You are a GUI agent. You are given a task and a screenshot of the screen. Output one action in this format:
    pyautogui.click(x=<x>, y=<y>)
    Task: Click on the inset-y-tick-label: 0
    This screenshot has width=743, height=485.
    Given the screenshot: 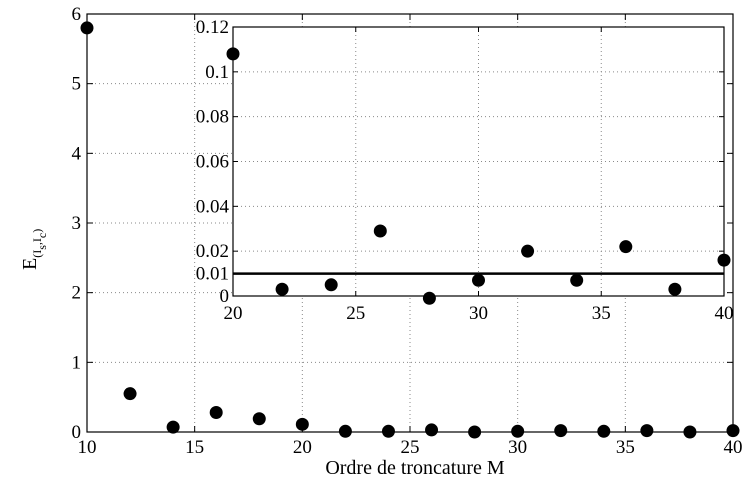 What is the action you would take?
    pyautogui.click(x=225, y=296)
    